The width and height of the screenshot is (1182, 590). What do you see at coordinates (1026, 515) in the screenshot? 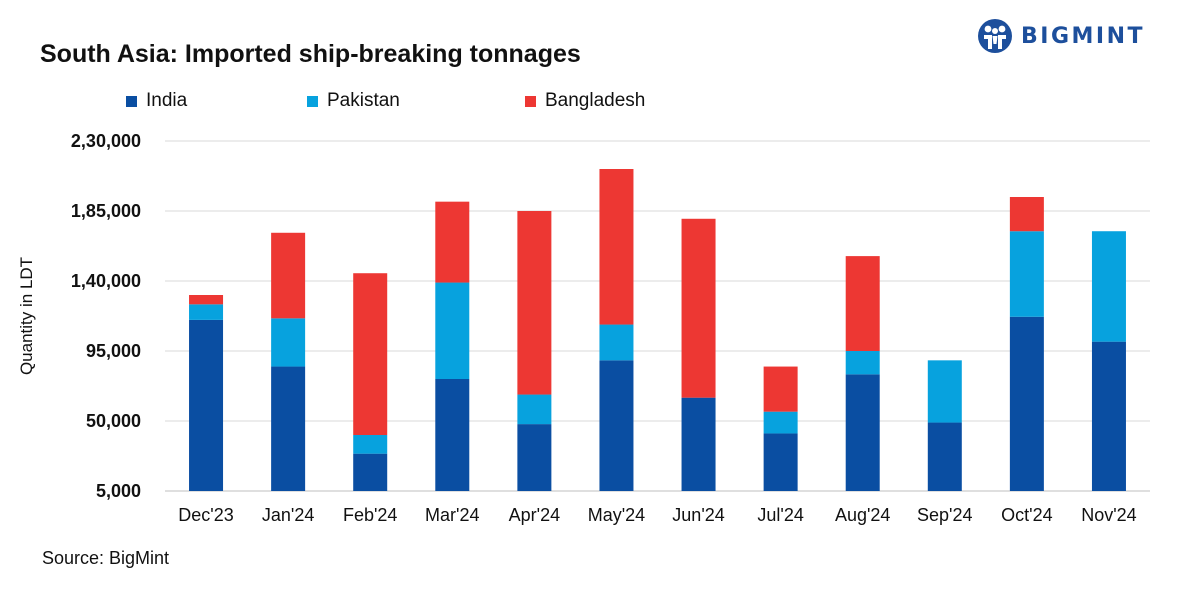
I see `x-tick-label: Oct'24` at bounding box center [1026, 515].